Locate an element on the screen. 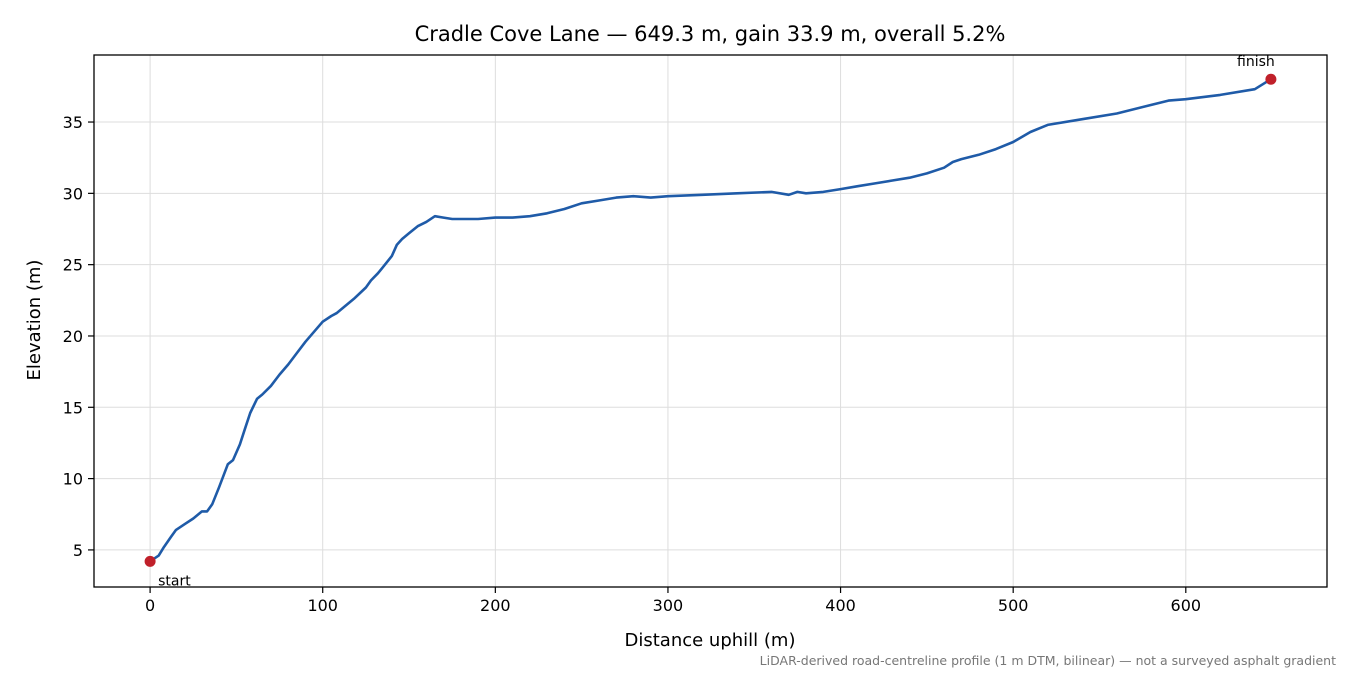 The width and height of the screenshot is (1350, 675). finish-marker is located at coordinates (1271, 79).